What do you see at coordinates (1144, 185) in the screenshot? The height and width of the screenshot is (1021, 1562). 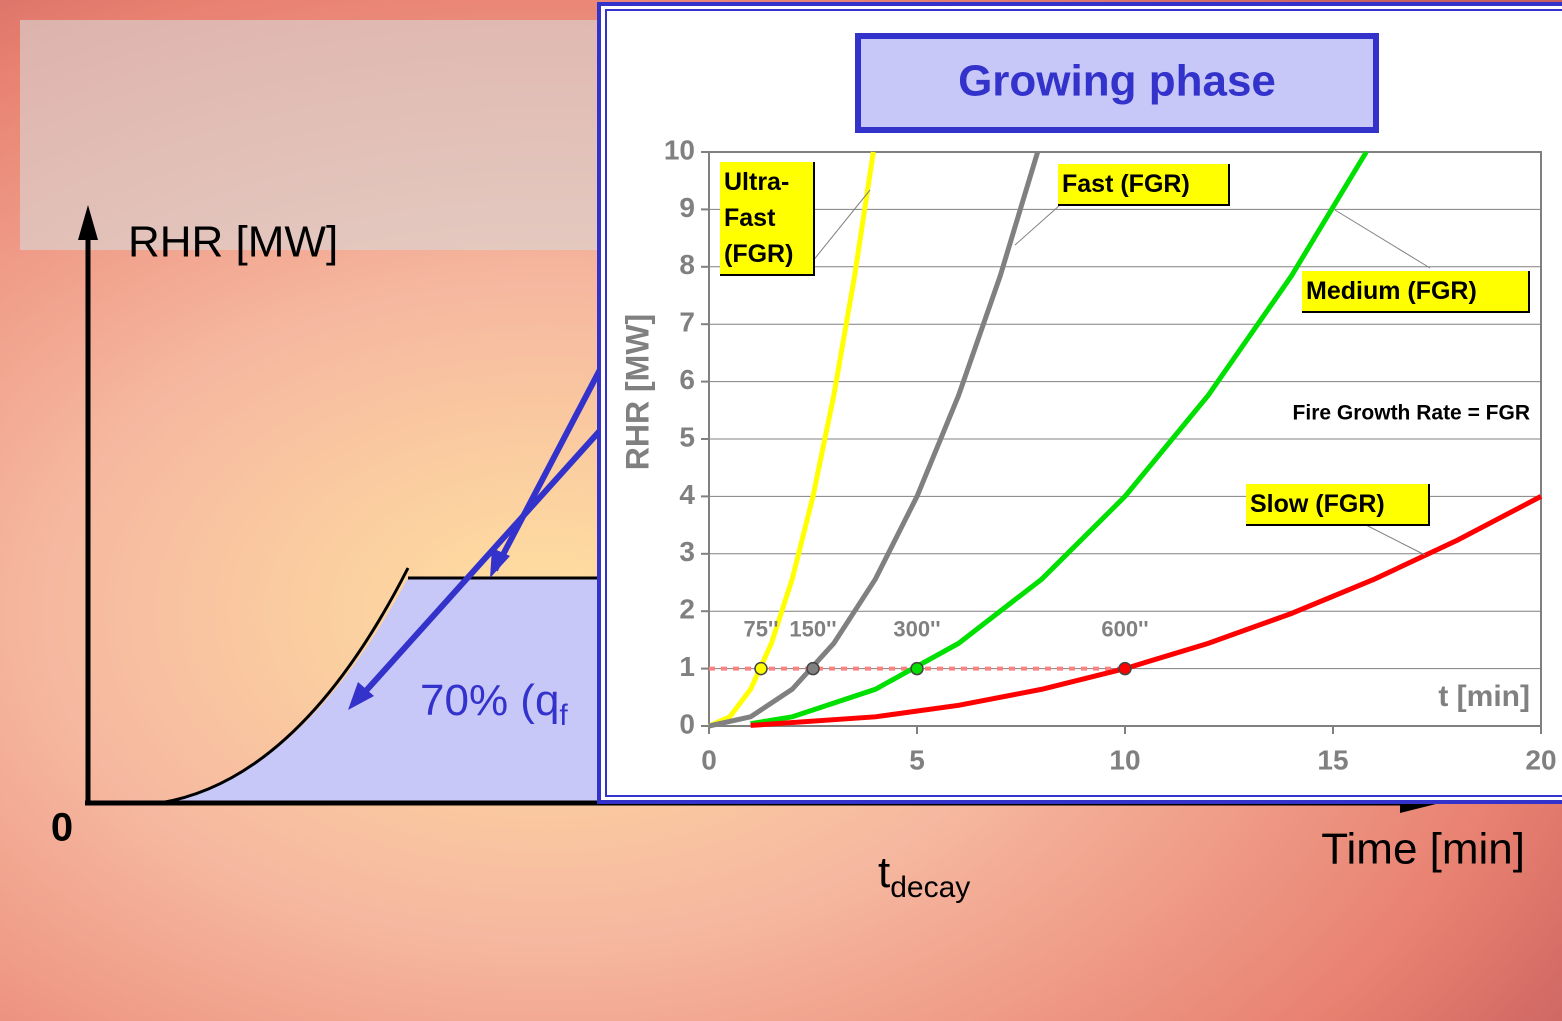 I see `series-label: Fast (FGR)` at bounding box center [1144, 185].